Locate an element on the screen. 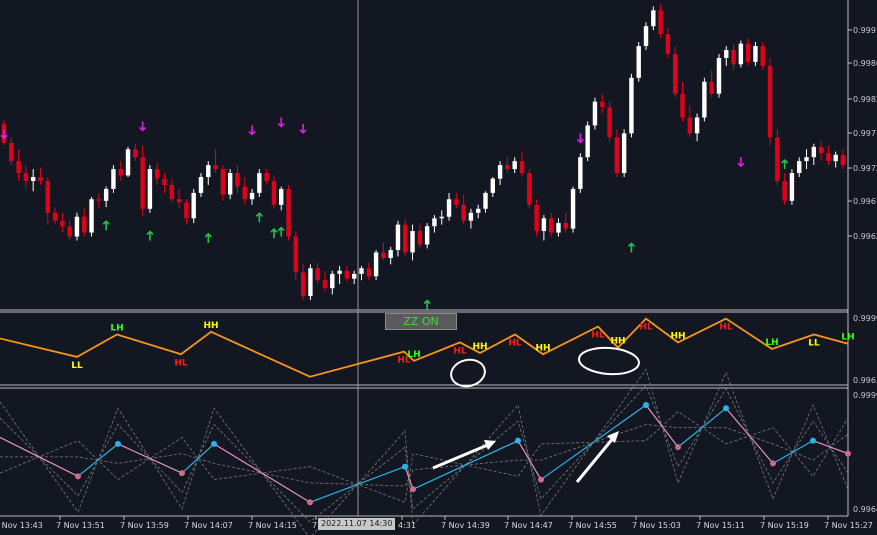 This screenshot has width=877, height=535. circle-annotation-icon is located at coordinates (468, 373).